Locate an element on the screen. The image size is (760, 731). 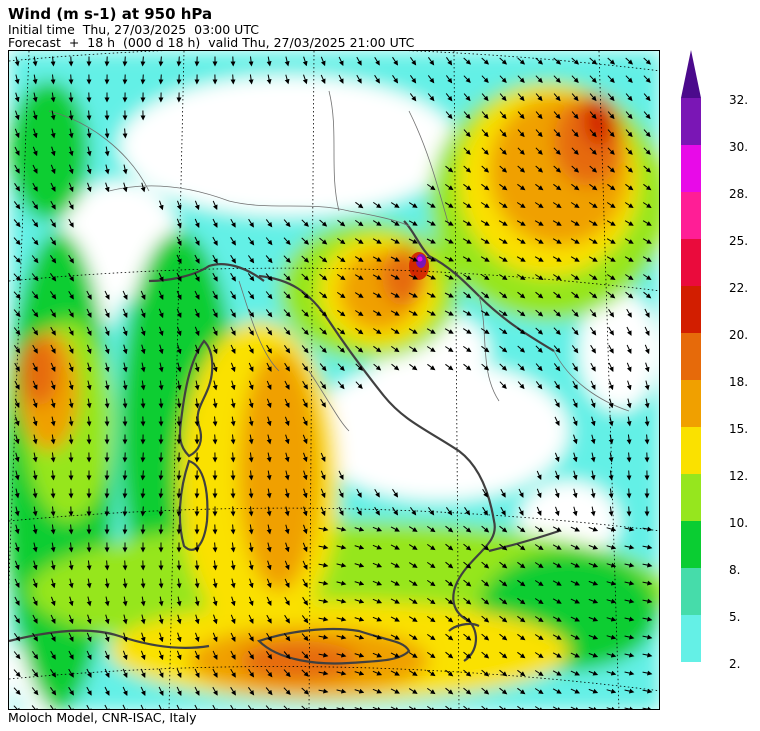
colorbar-segment is located at coordinates (691, 638).